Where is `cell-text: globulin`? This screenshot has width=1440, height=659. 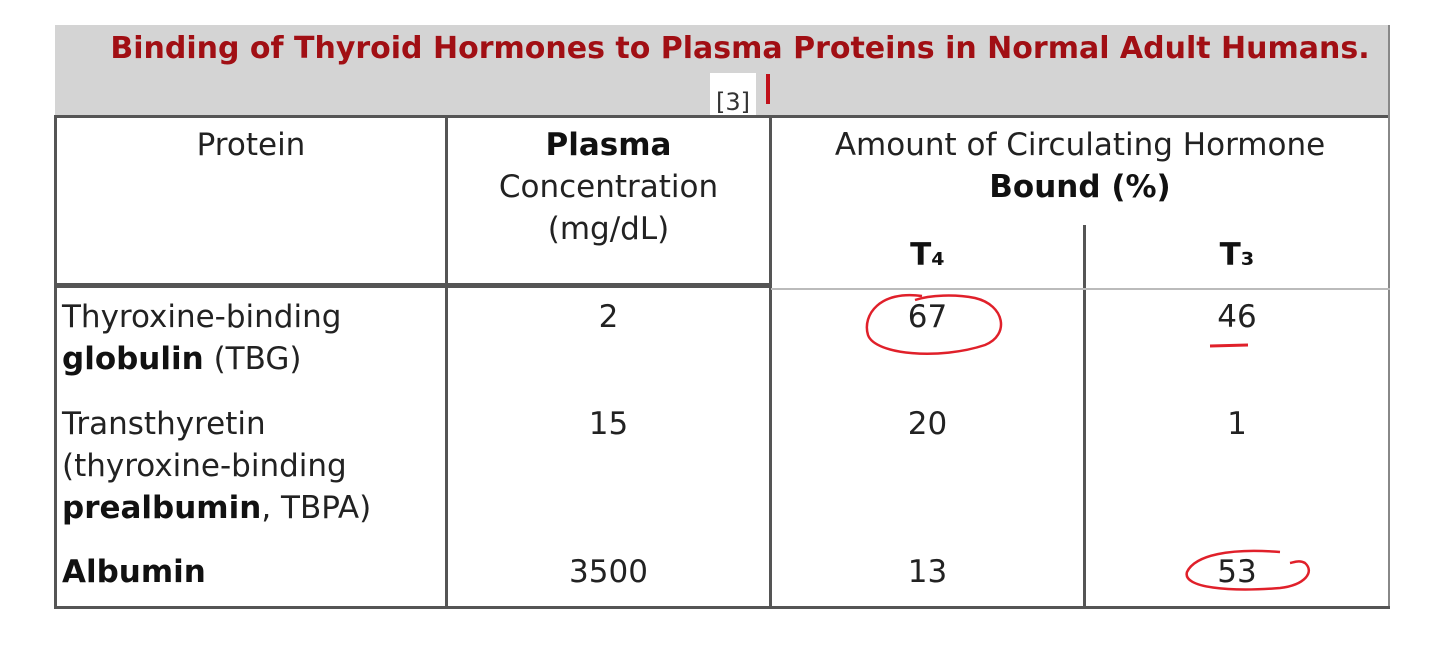 cell-text: globulin is located at coordinates (133, 359).